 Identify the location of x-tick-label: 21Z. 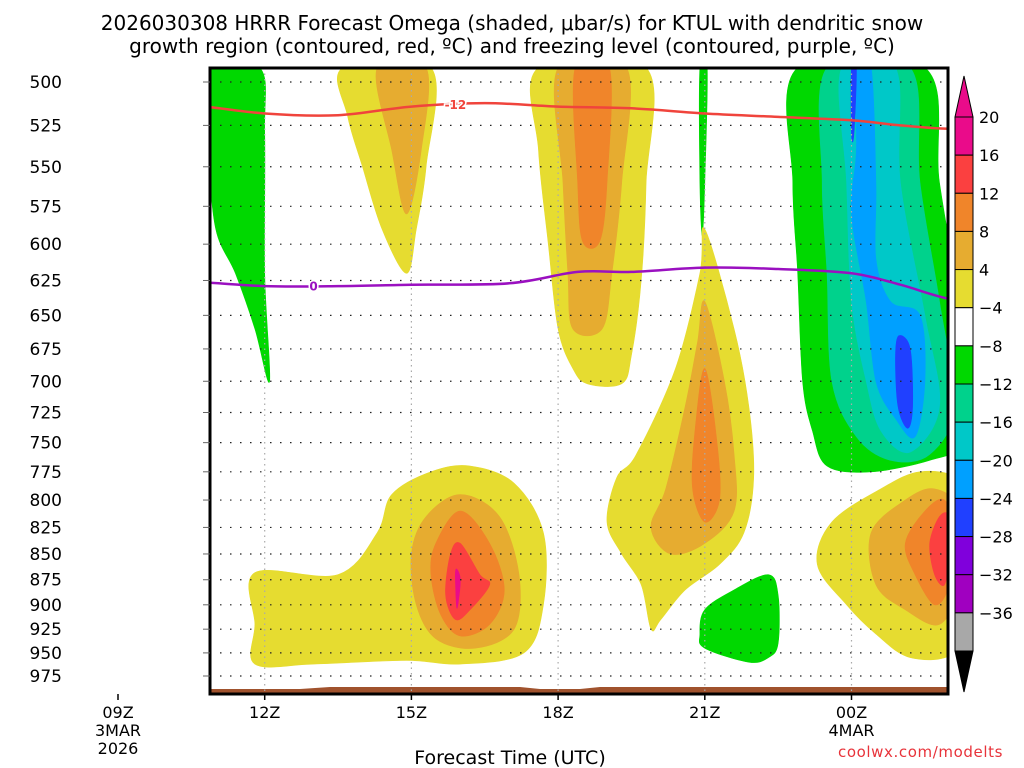
(704, 712).